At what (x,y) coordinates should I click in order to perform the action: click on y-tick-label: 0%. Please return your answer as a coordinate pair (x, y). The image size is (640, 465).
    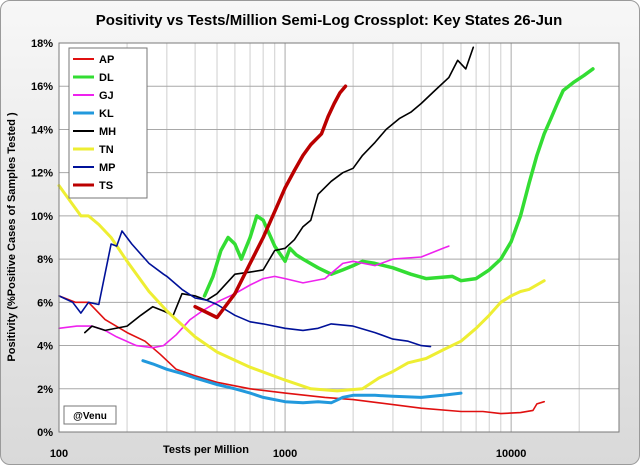
    Looking at the image, I should click on (45, 433).